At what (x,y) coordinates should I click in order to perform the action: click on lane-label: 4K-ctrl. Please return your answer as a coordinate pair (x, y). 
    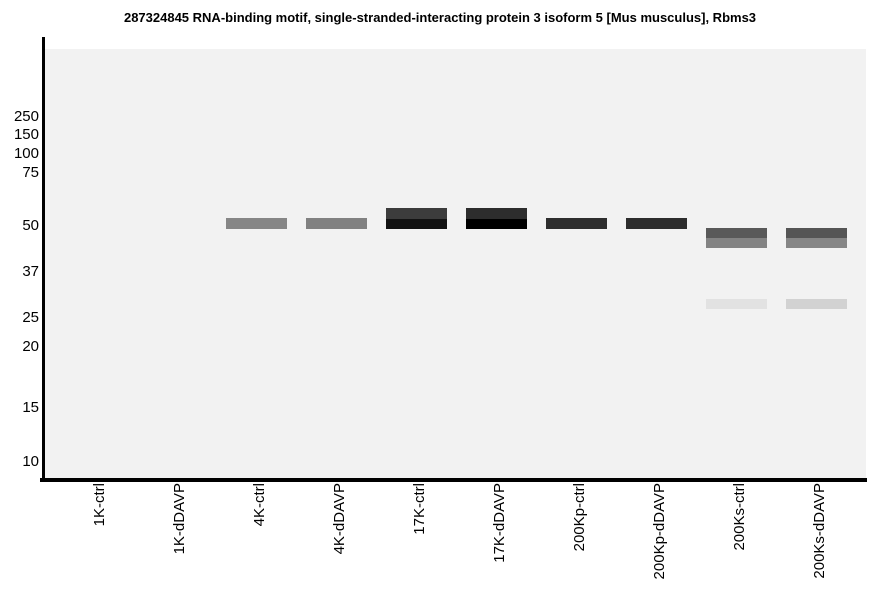
    Looking at the image, I should click on (259, 505).